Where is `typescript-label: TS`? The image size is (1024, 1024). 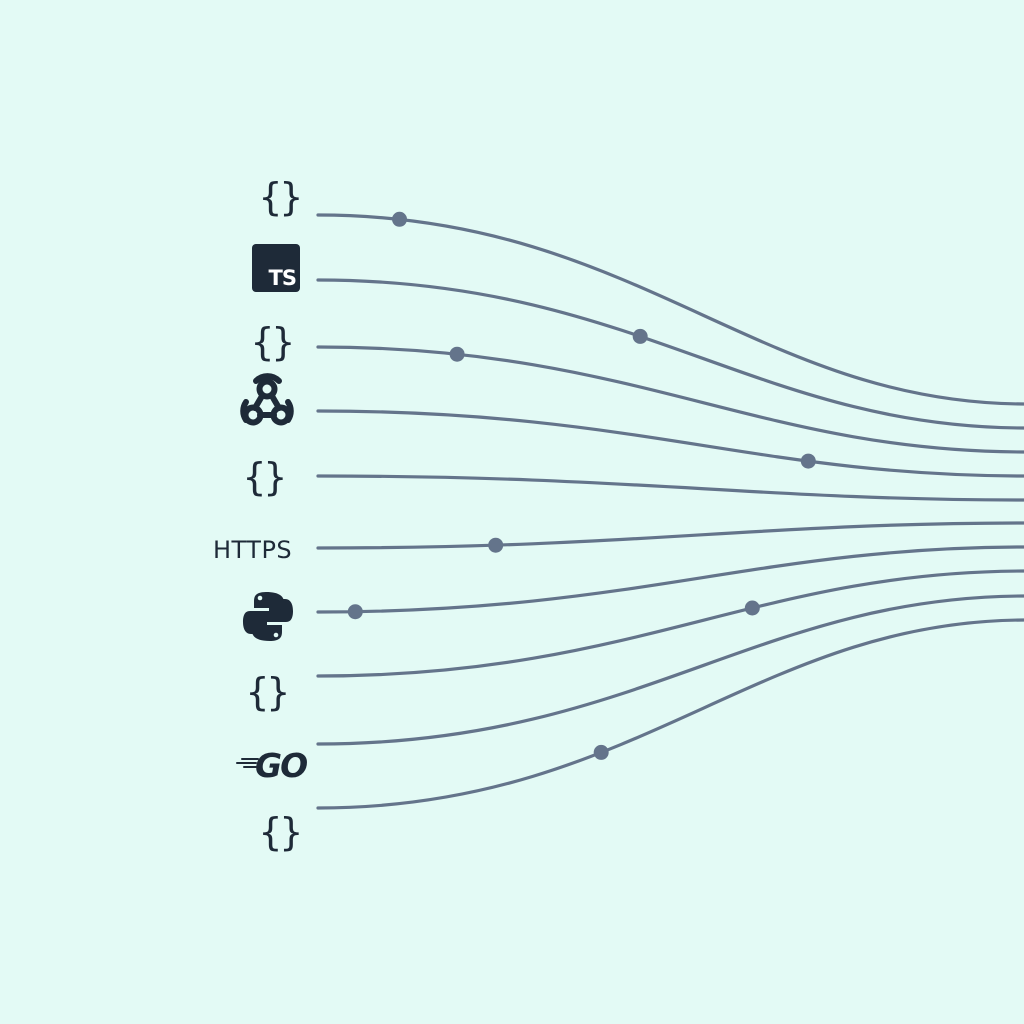 typescript-label: TS is located at coordinates (282, 278).